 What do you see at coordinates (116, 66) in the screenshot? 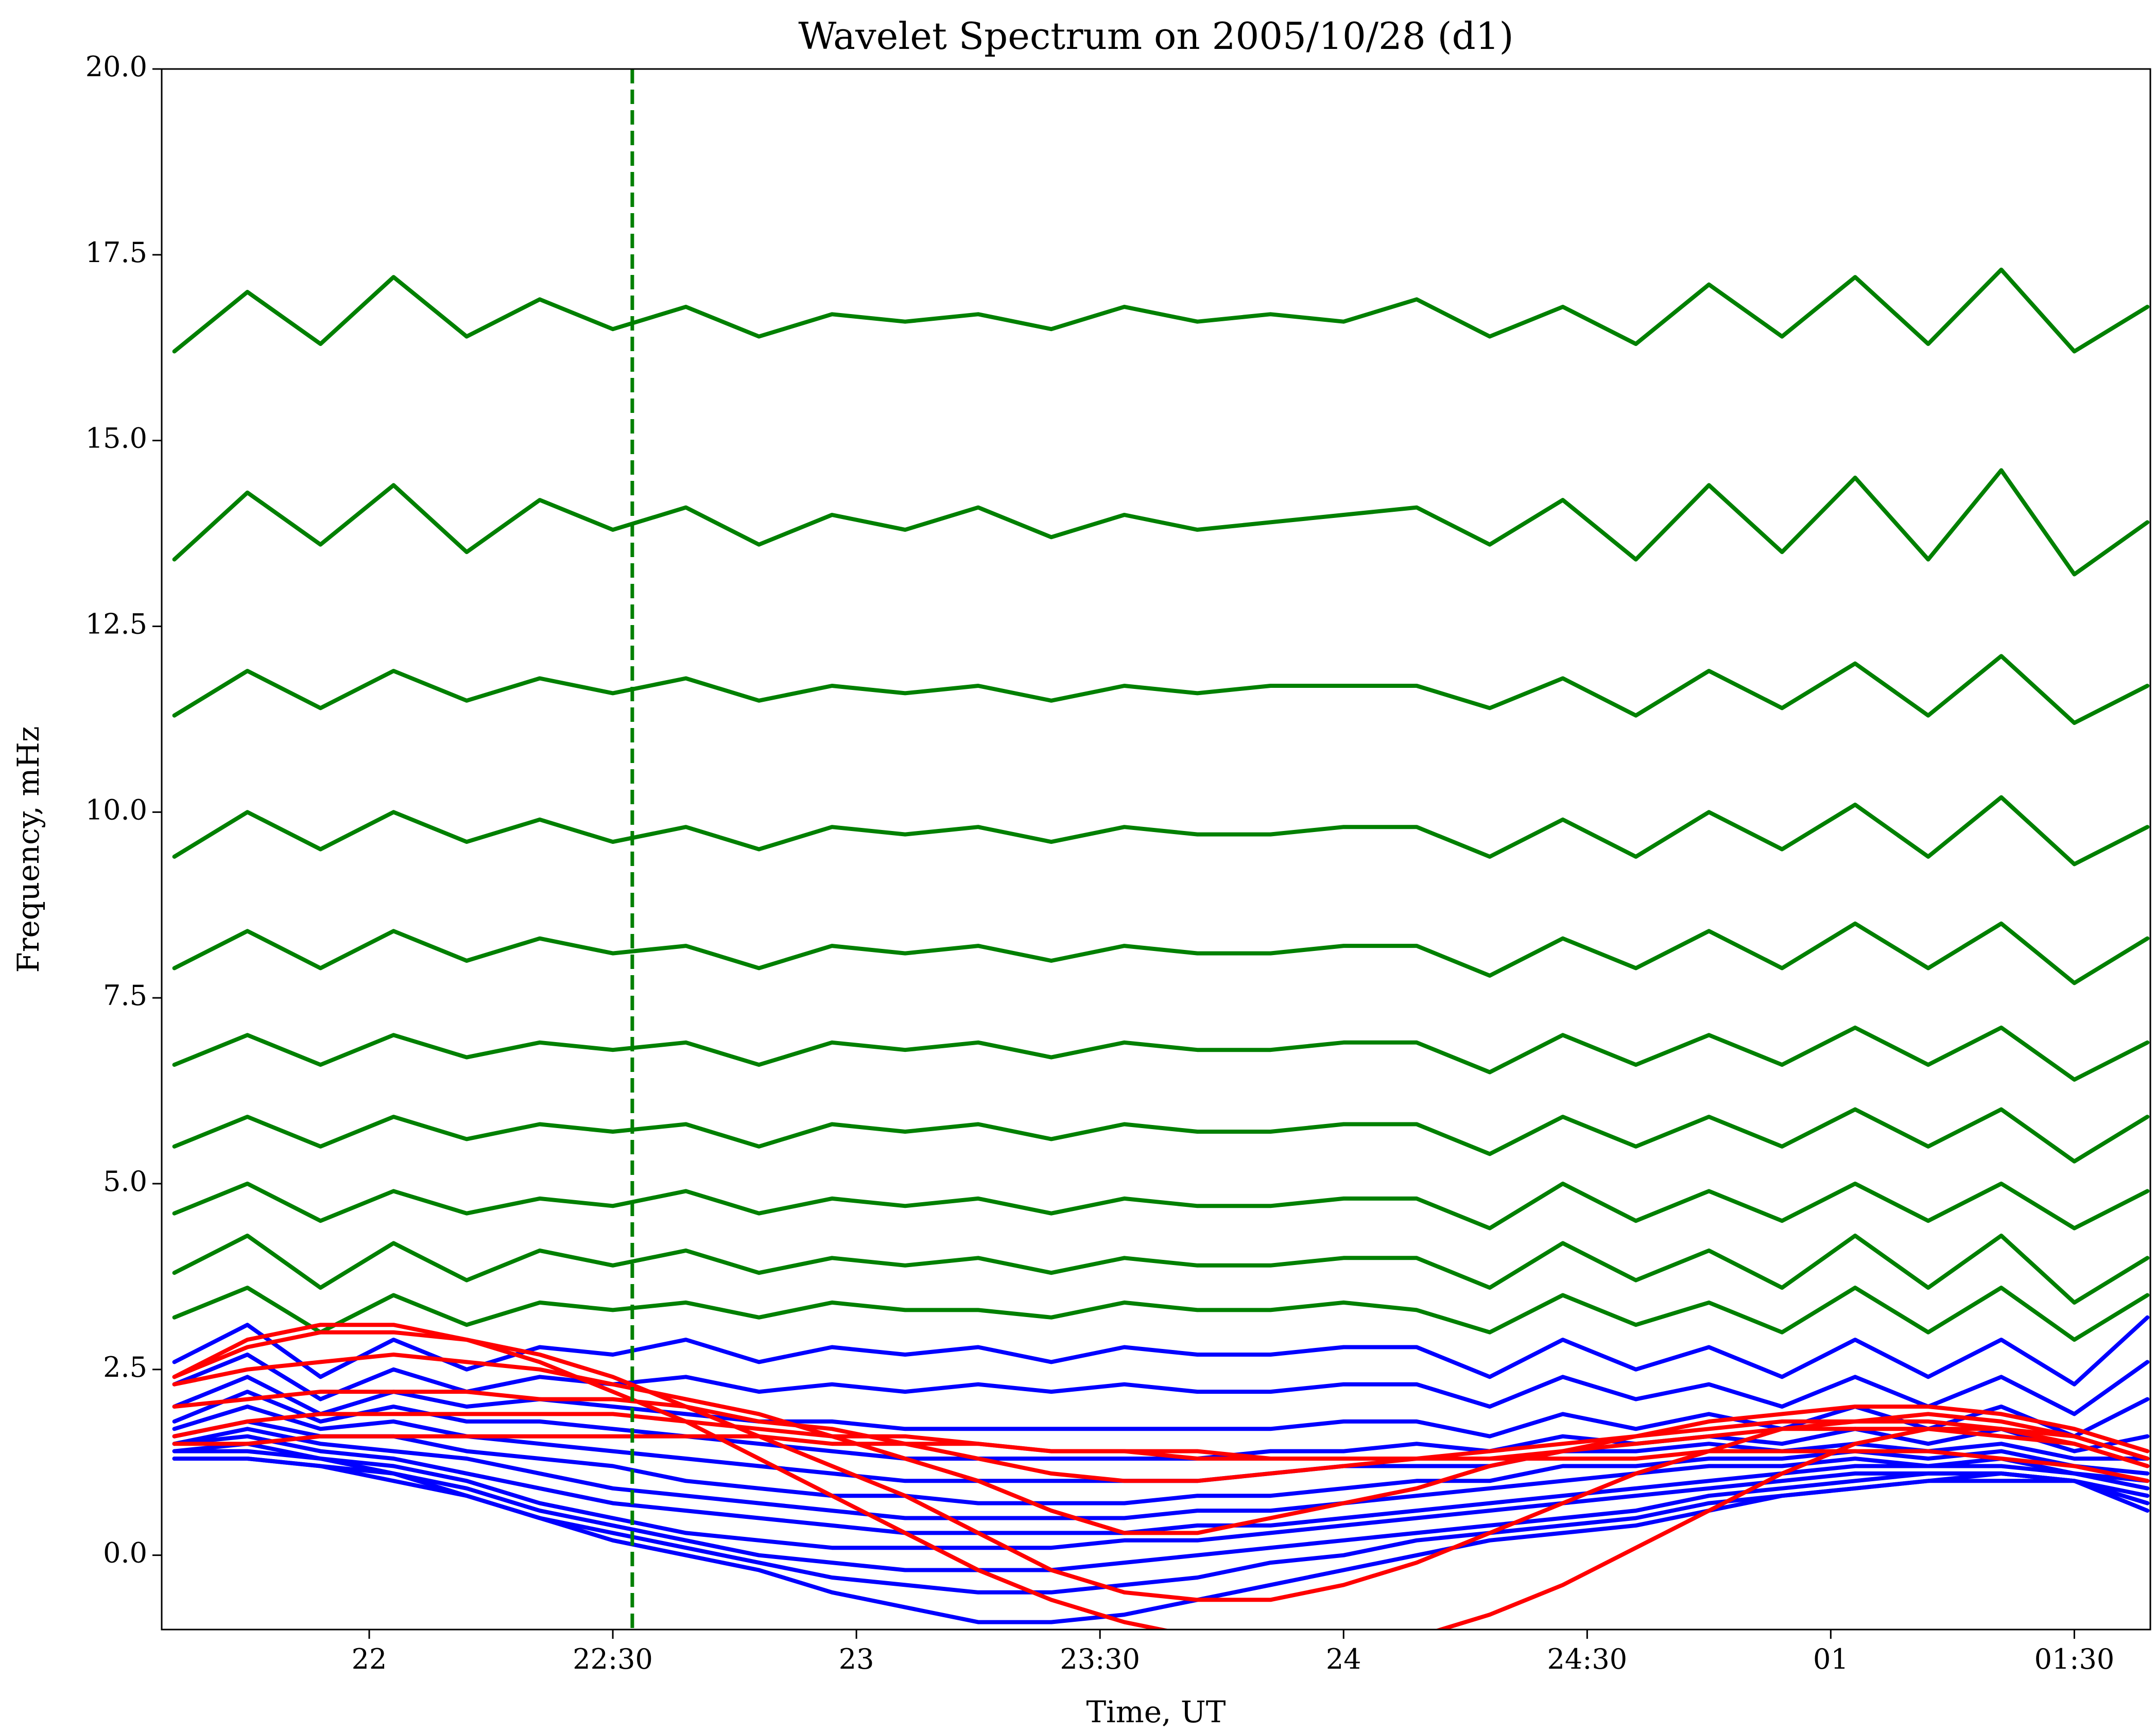
I see `y-tick-label: 20.0` at bounding box center [116, 66].